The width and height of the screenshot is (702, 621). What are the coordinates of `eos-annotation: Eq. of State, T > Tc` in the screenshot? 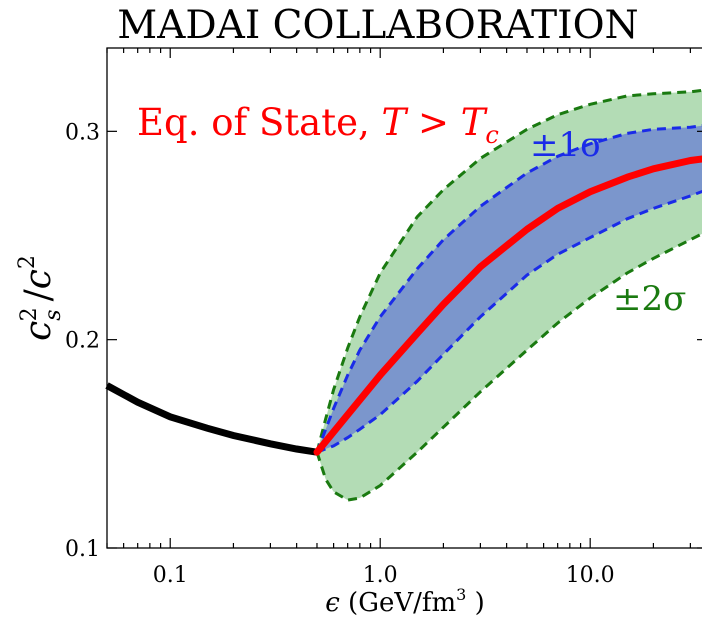 It's located at (318, 125).